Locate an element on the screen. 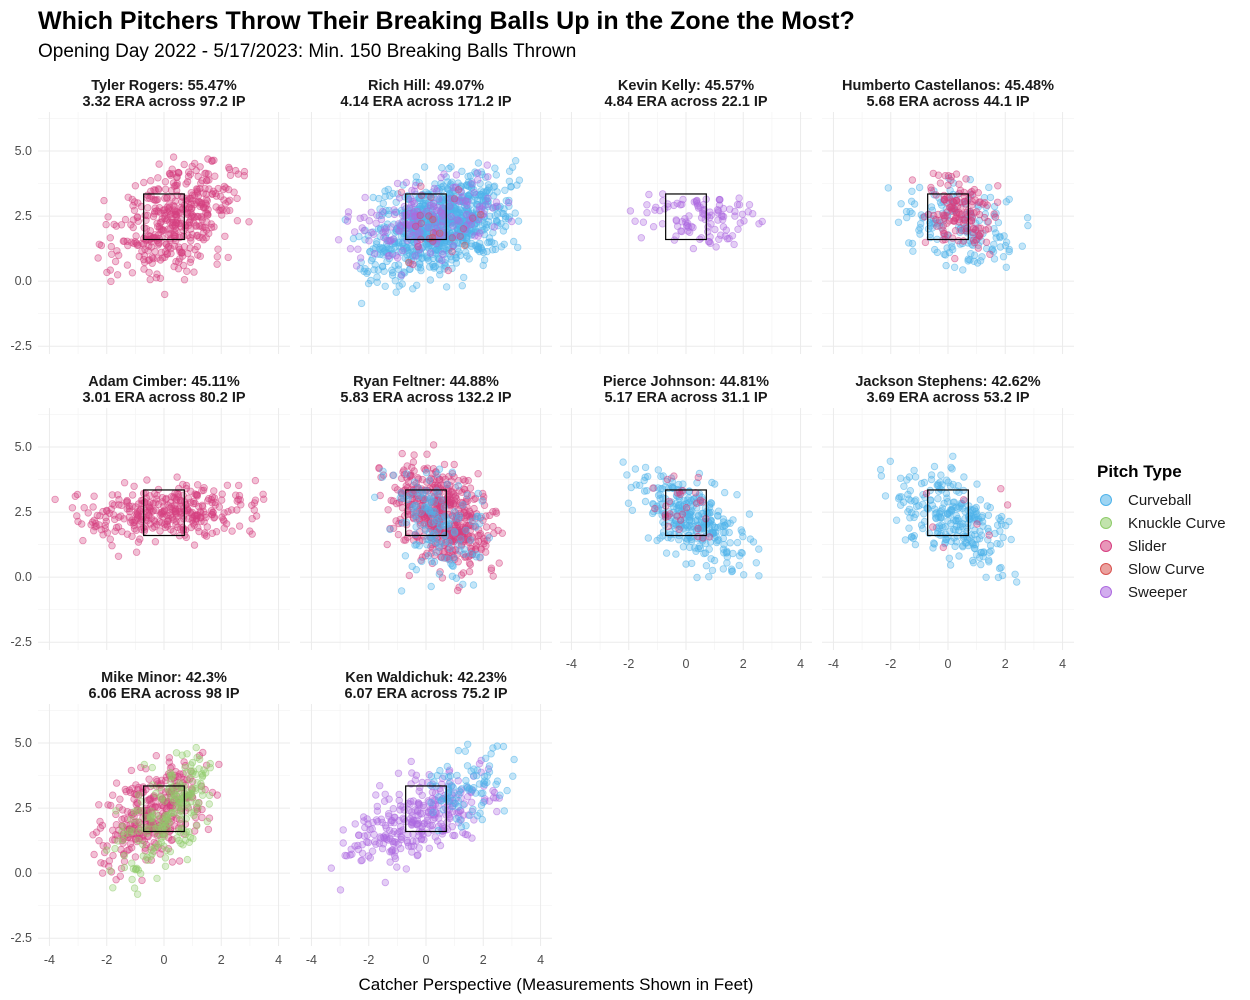 The height and width of the screenshot is (1000, 1250). legend-key is located at coordinates (1106, 546).